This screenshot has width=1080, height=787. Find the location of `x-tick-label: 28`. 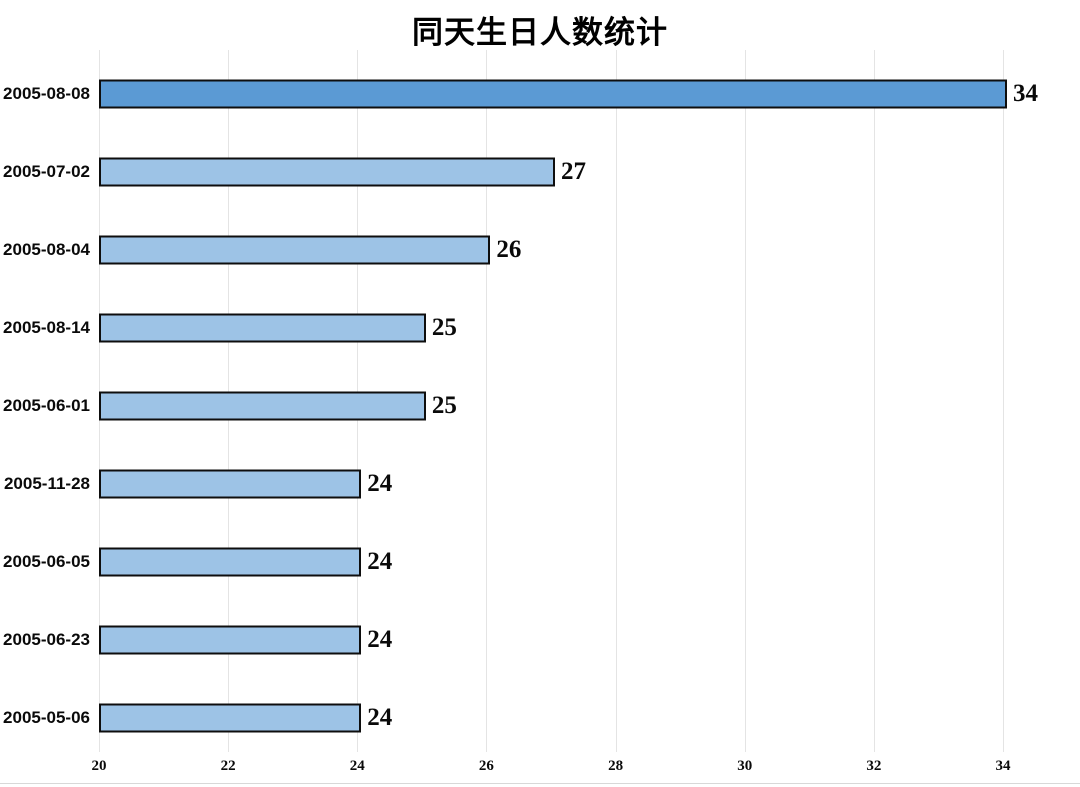

x-tick-label: 28 is located at coordinates (616, 766).